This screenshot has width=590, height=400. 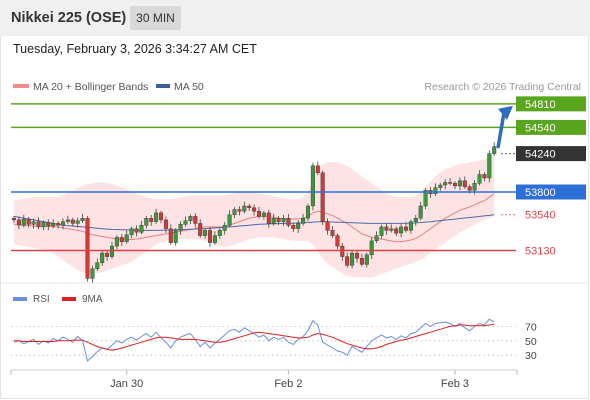 I want to click on ma50-line, so click(x=254, y=222).